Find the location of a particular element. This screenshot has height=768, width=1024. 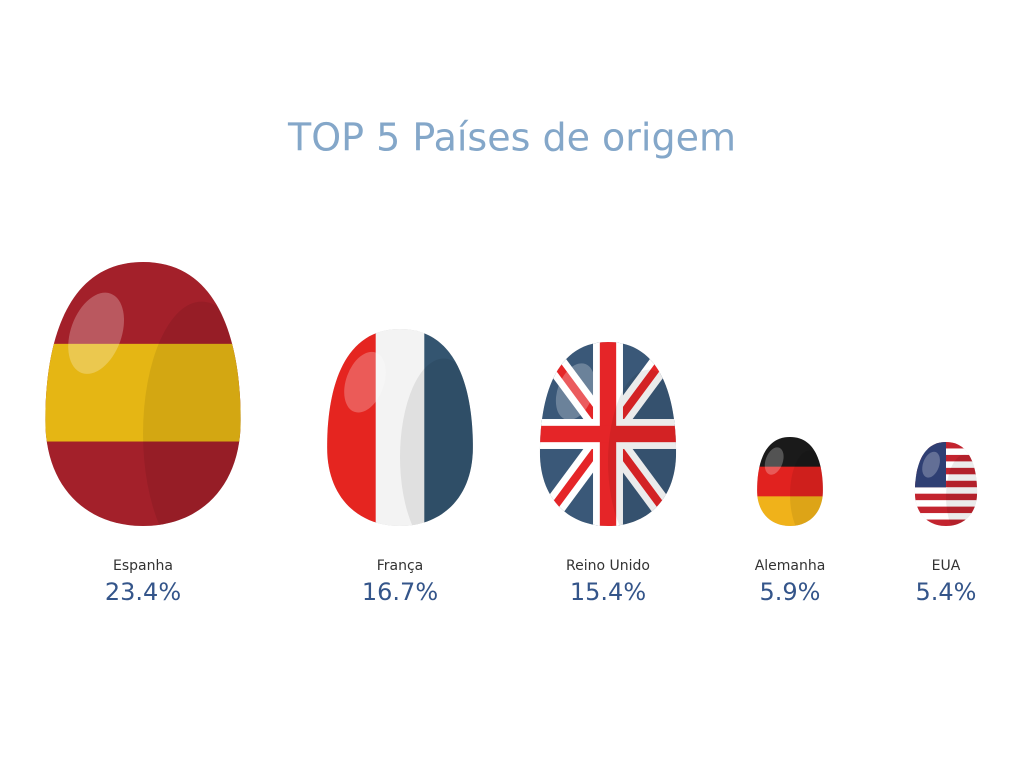

category-label: Alemanha is located at coordinates (790, 566).